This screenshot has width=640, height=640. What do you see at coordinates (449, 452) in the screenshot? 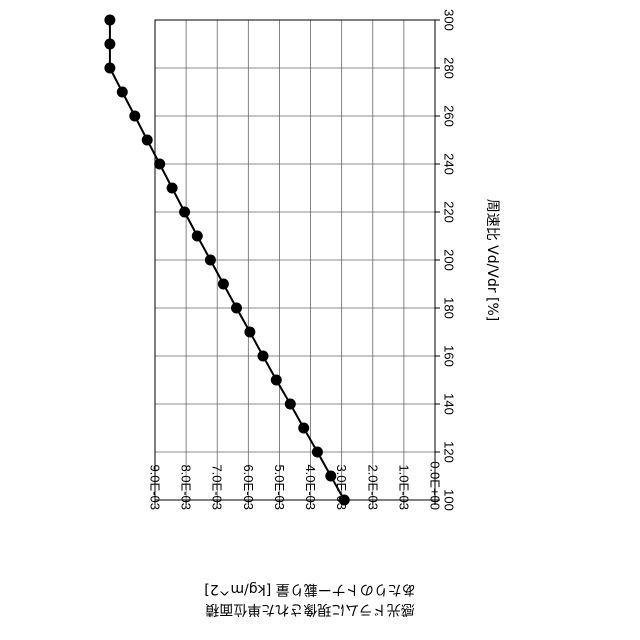
I see `x-tick-label: 120` at bounding box center [449, 452].